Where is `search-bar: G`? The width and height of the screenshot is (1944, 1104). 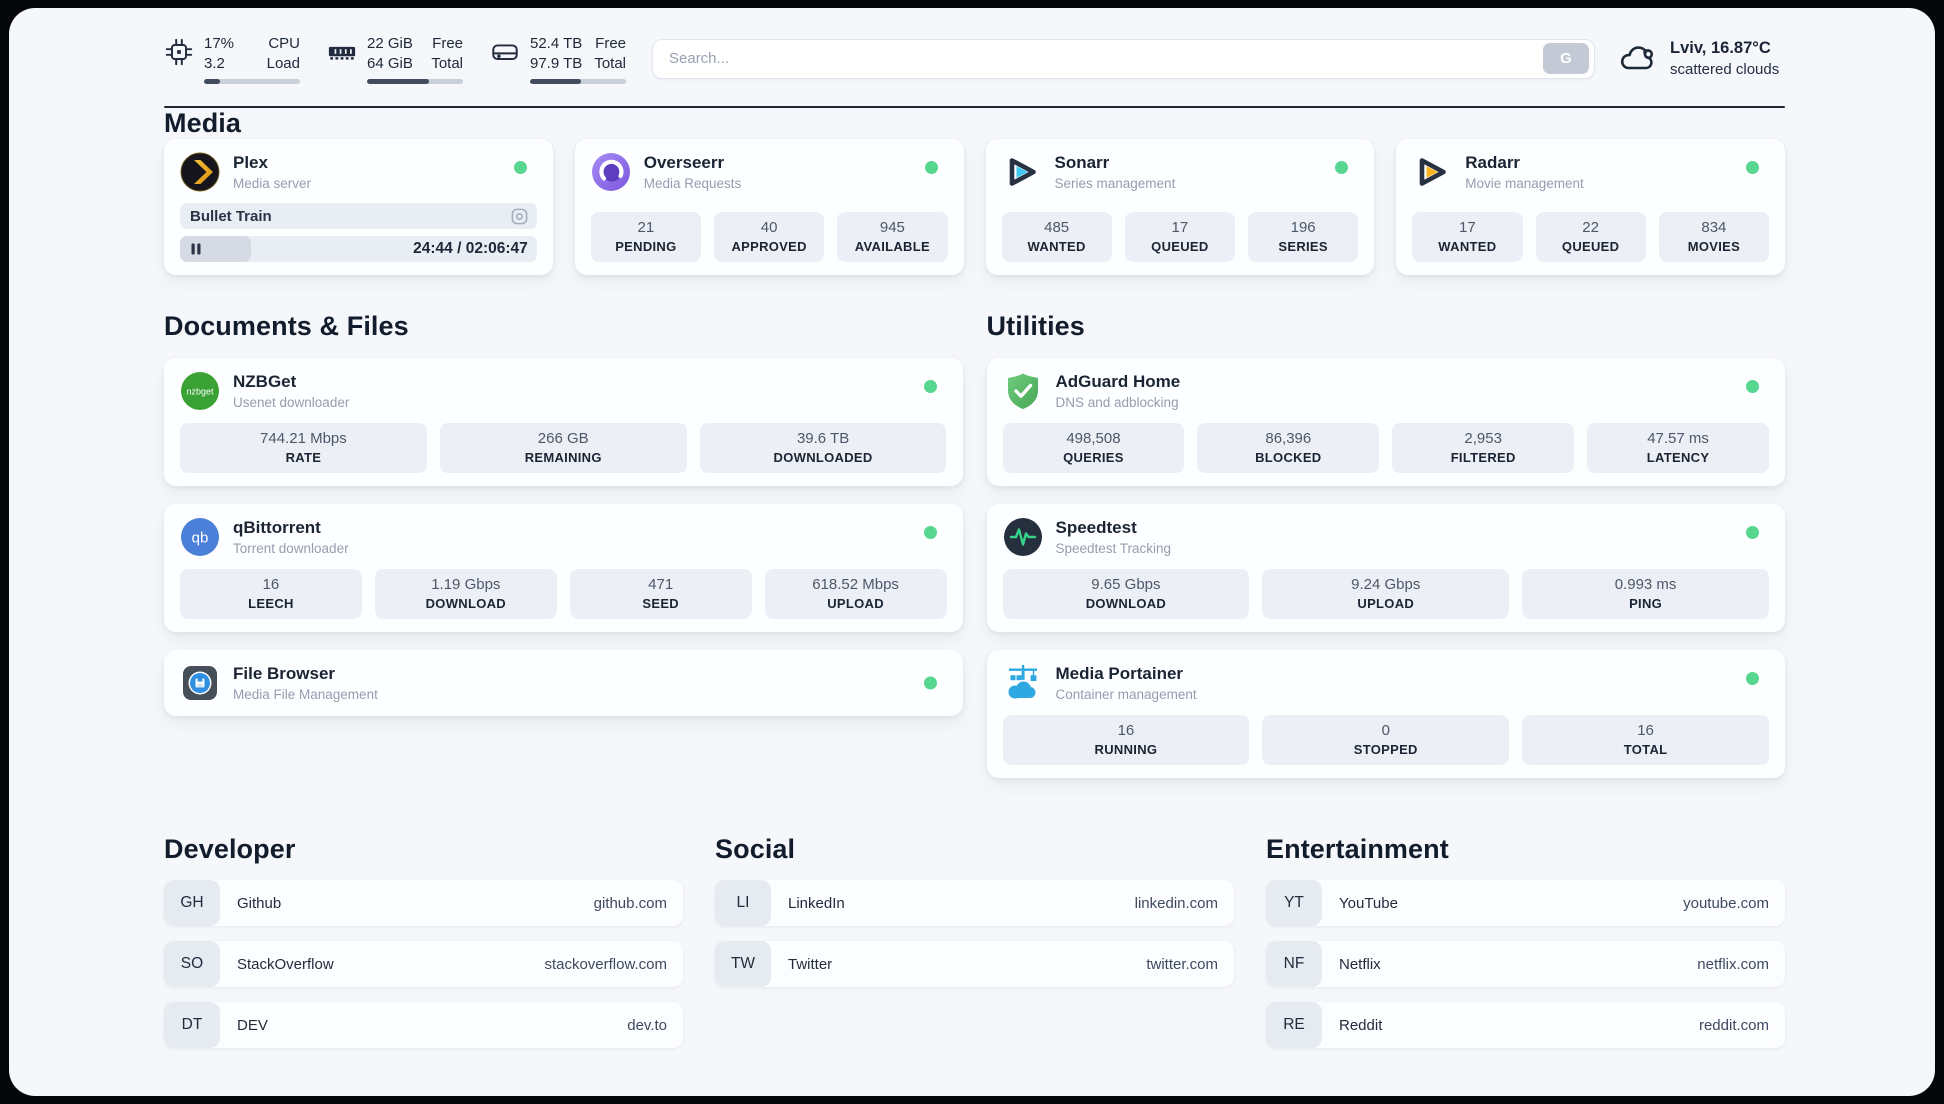 search-bar: G is located at coordinates (1123, 58).